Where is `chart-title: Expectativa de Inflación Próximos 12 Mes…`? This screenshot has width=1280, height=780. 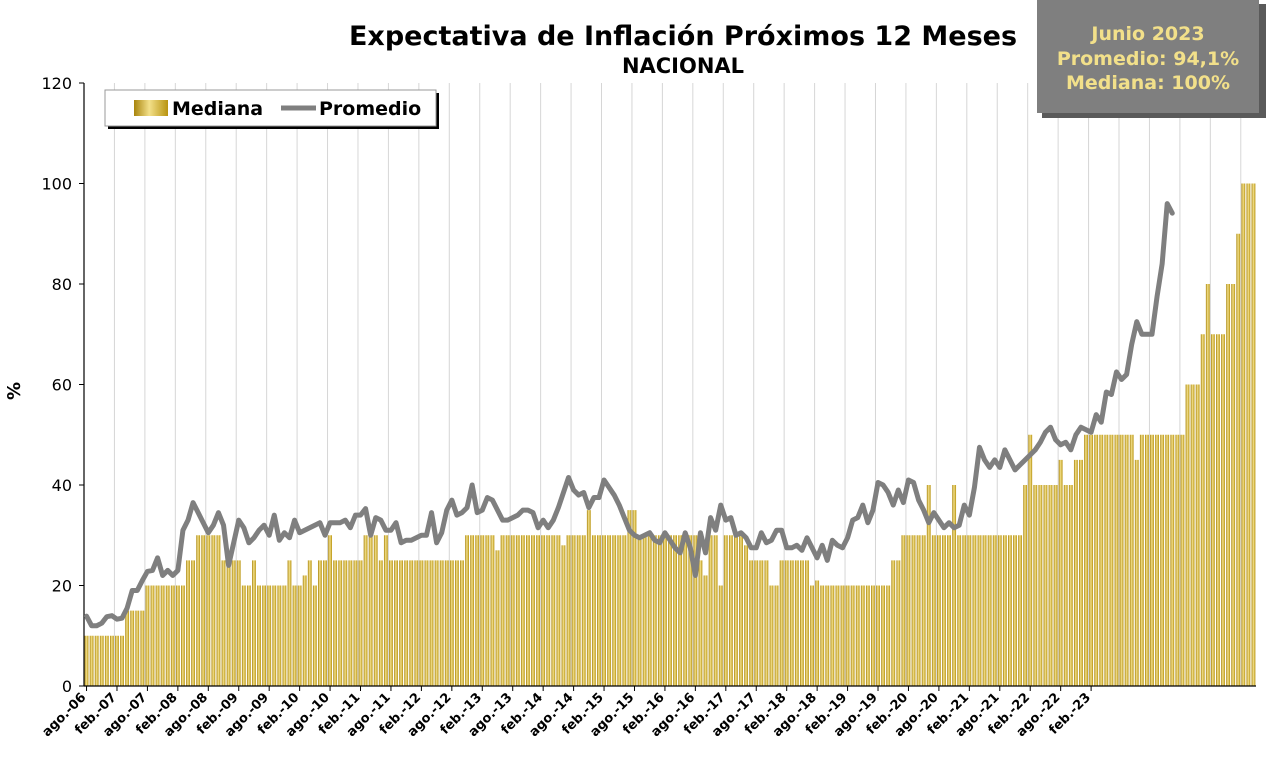 chart-title: Expectativa de Inflación Próximos 12 Mes… is located at coordinates (683, 36).